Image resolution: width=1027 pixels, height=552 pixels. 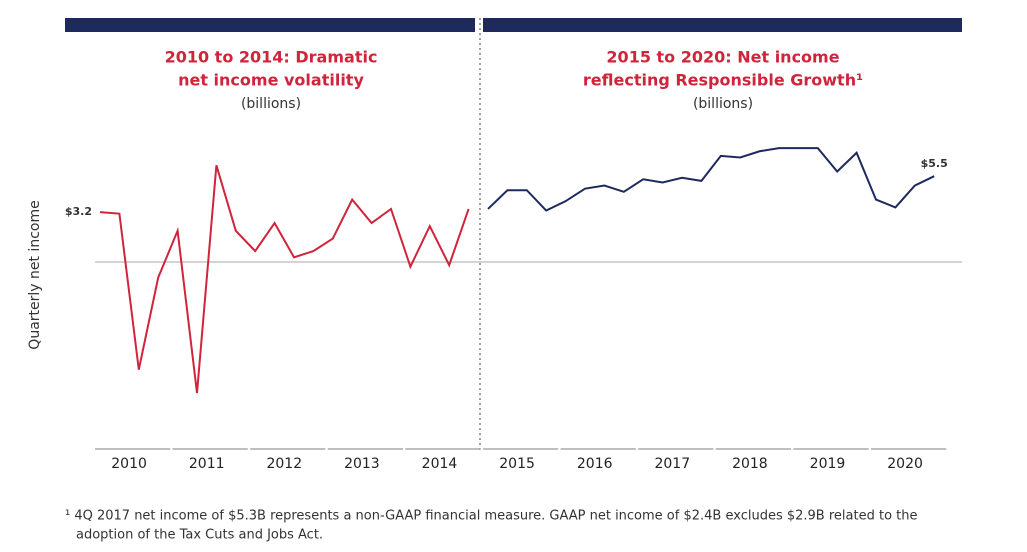 What do you see at coordinates (711, 179) in the screenshot?
I see `series-line` at bounding box center [711, 179].